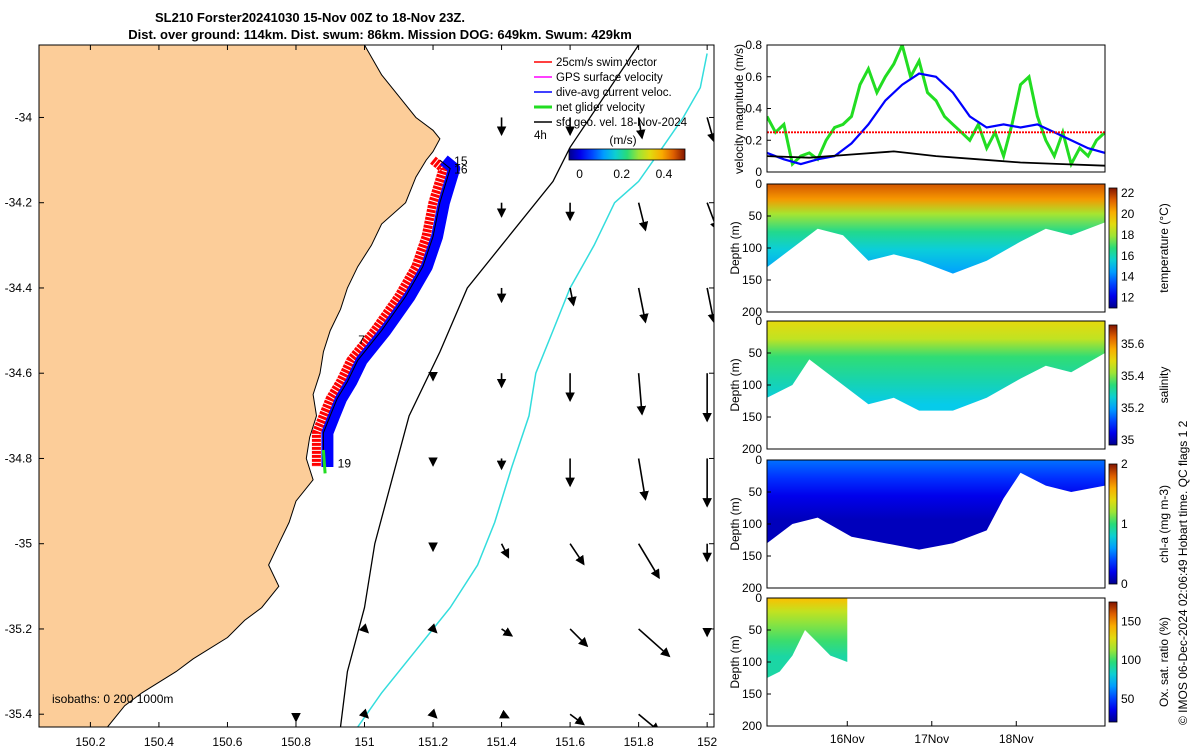  Describe the element at coordinates (752, 417) in the screenshot. I see `salinity-y-tick-label: 150` at that location.